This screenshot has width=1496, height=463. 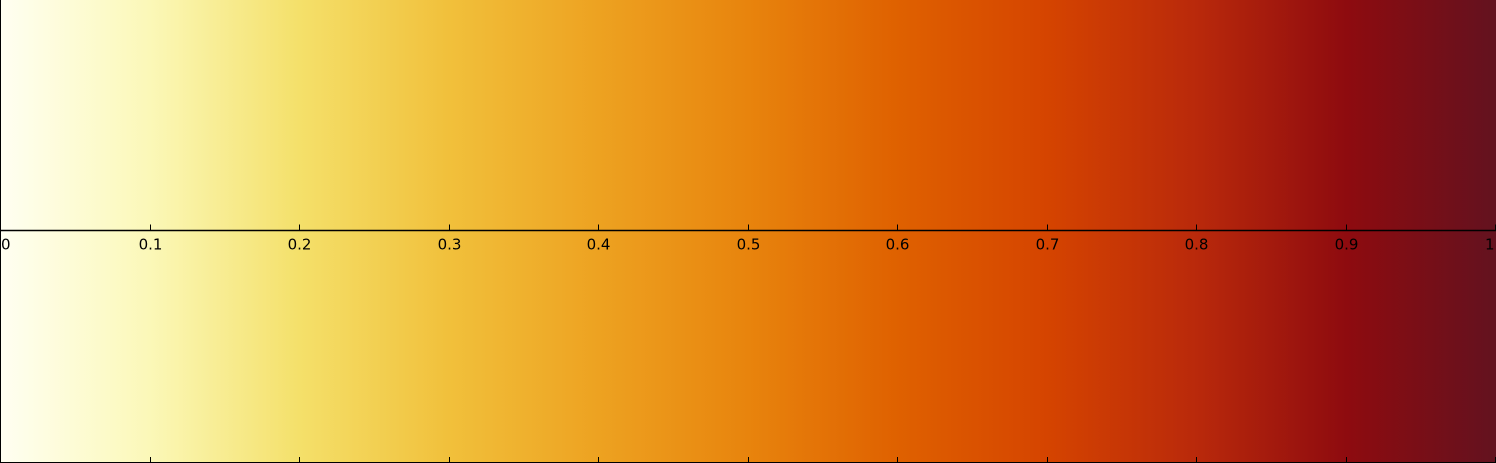 I want to click on x-tick-label: 0.7, so click(x=1048, y=245).